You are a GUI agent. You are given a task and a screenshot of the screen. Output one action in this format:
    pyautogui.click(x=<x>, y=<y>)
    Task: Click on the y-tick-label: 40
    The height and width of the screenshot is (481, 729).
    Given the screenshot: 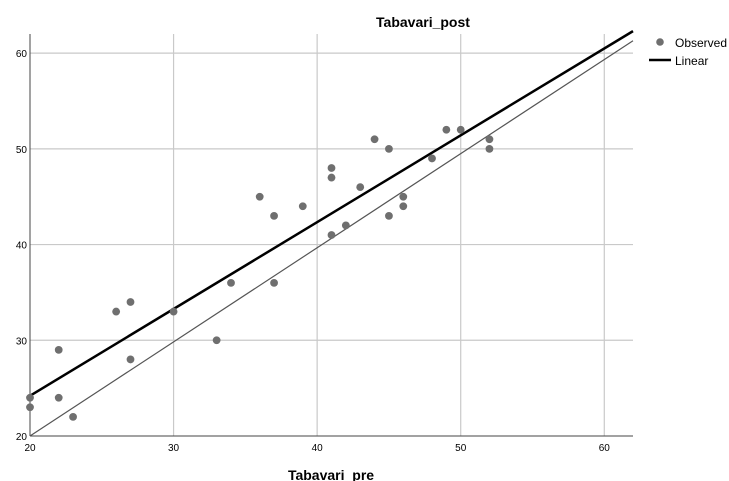 What is the action you would take?
    pyautogui.click(x=22, y=246)
    